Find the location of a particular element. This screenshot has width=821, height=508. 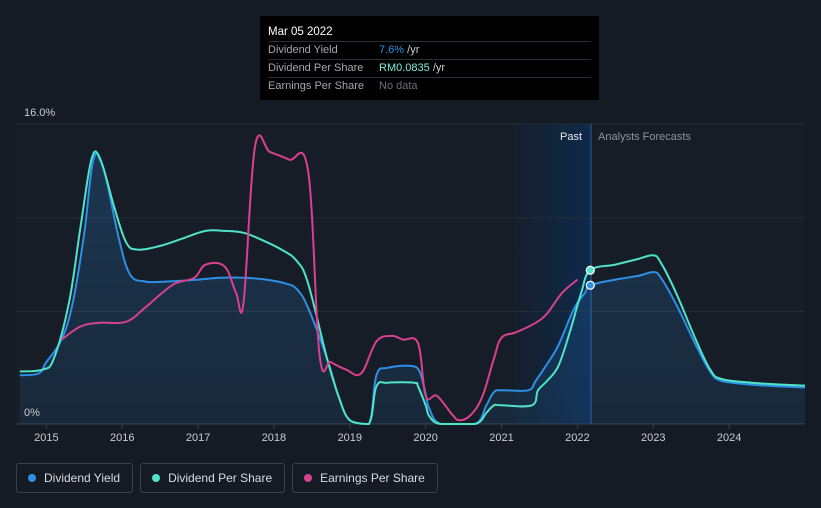

x-tick-label: 2018 is located at coordinates (274, 438).